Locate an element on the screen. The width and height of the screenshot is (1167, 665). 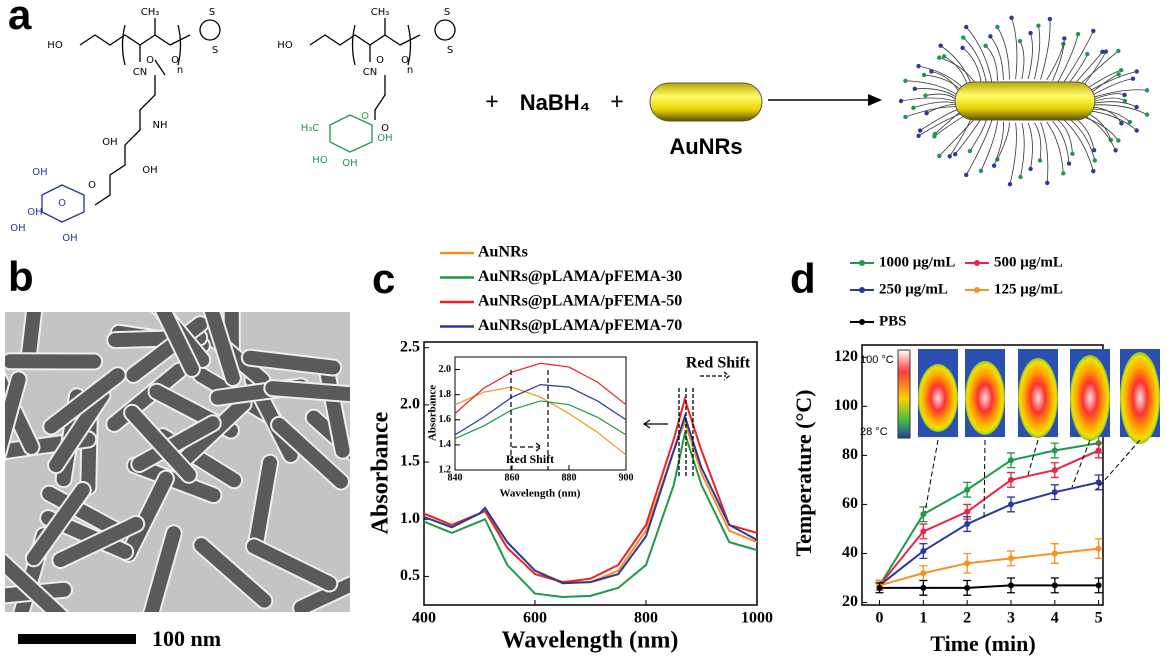
scheme is located at coordinates (899, 101).